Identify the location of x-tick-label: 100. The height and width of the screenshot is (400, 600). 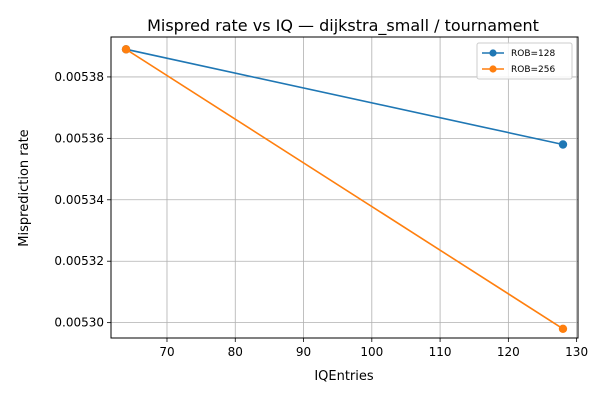
(371, 352).